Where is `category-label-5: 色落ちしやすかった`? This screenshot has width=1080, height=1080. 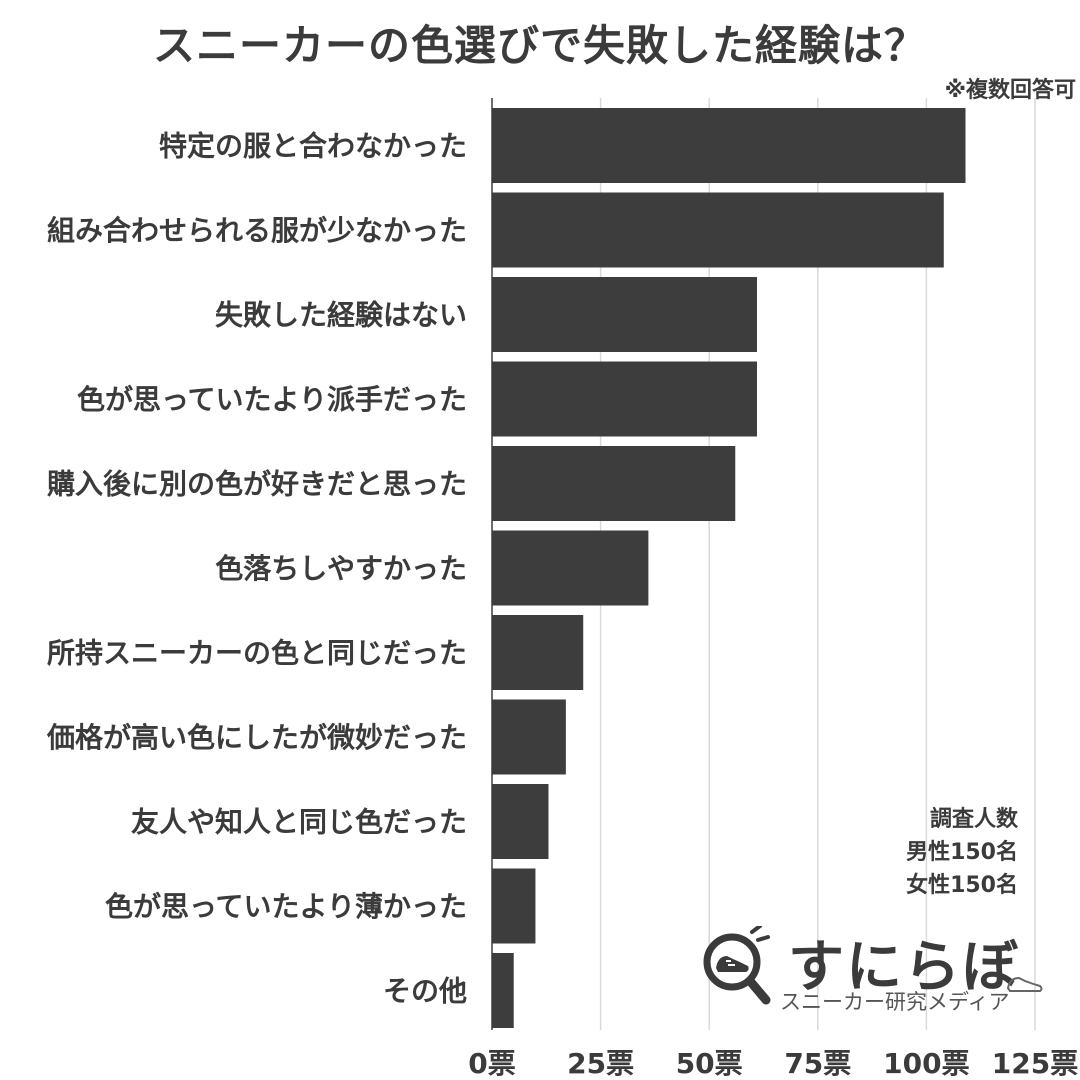
category-label-5: 色落ちしやすかった is located at coordinates (341, 568).